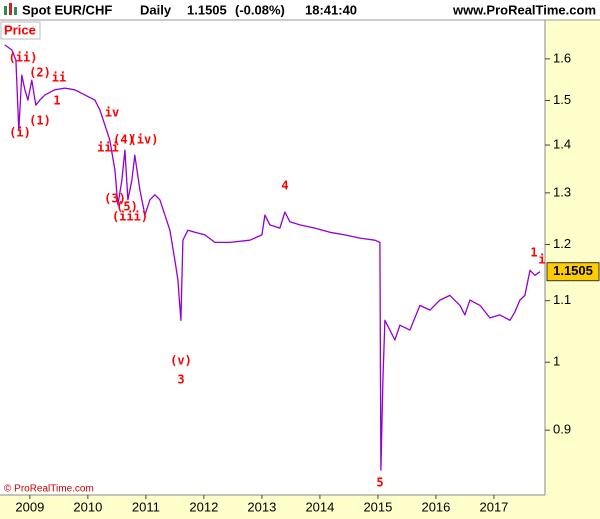  Describe the element at coordinates (115, 199) in the screenshot. I see `wave-label: (3)` at that location.